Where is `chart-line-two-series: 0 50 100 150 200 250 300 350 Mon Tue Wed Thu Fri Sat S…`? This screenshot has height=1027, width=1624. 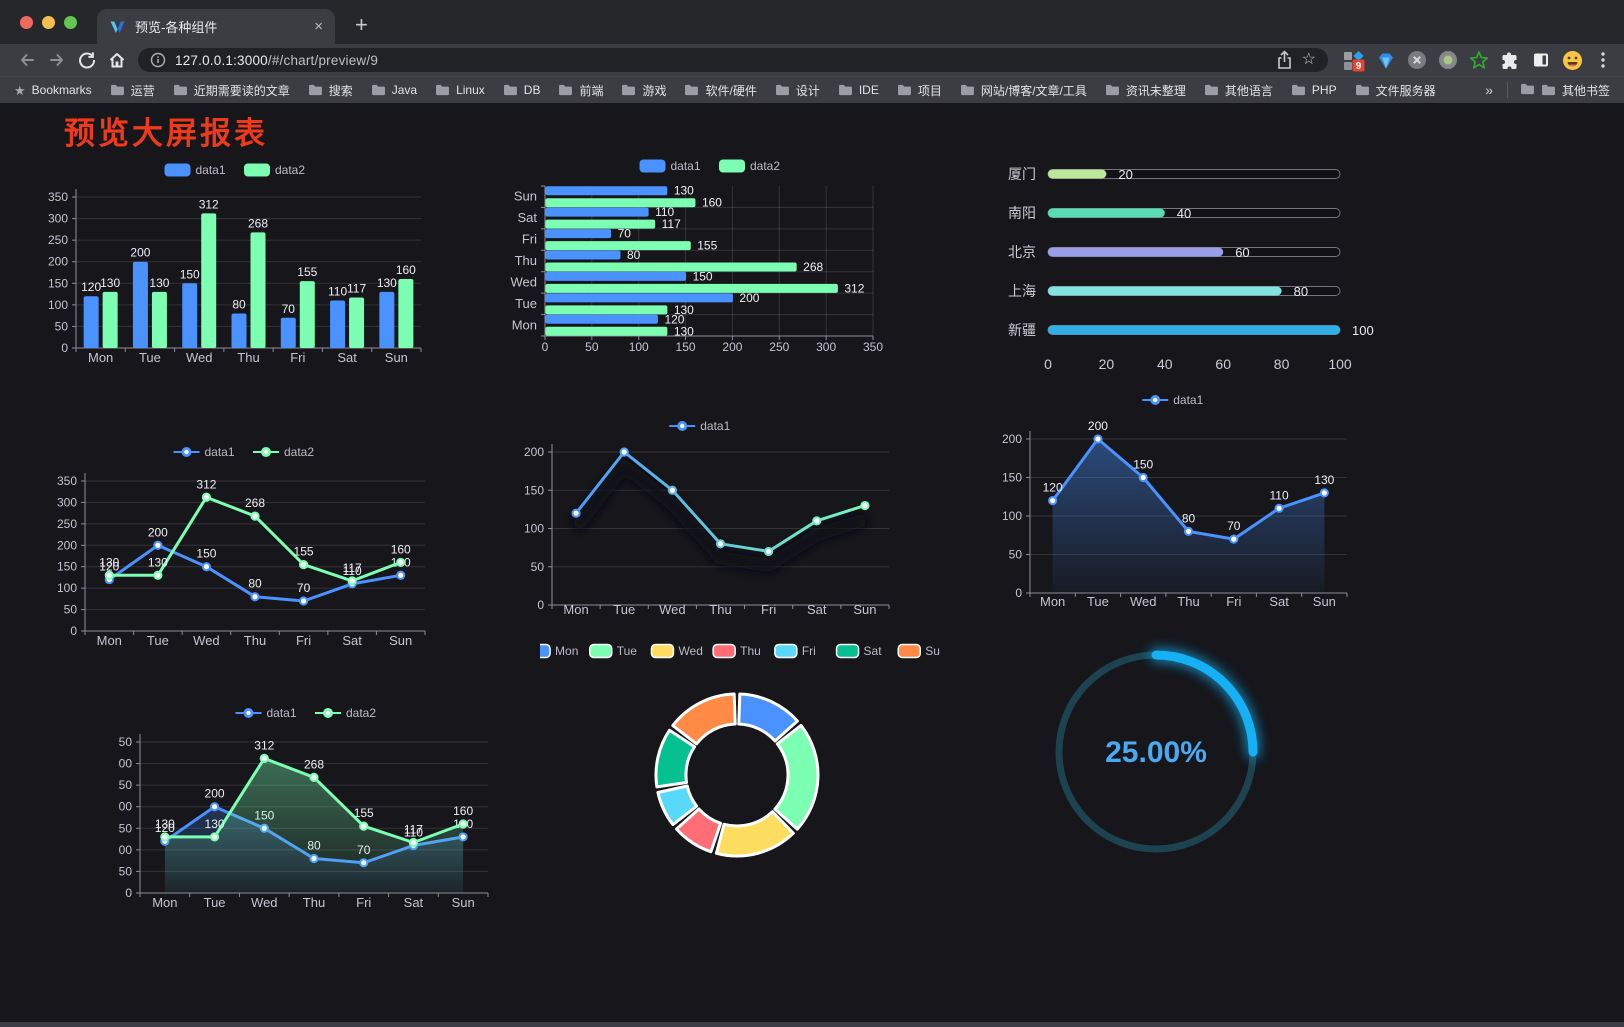 chart-line-two-series: 0 50 100 150 200 250 300 350 Mon Tue Wed Thu Fri Sat S… is located at coordinates (236, 552).